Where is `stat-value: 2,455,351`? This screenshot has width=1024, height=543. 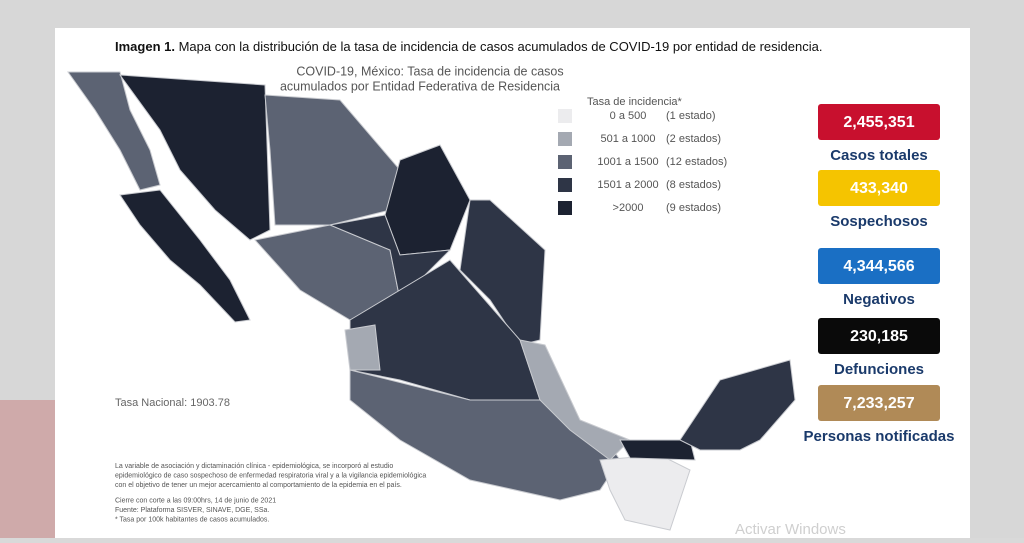
stat-value: 2,455,351 is located at coordinates (878, 122).